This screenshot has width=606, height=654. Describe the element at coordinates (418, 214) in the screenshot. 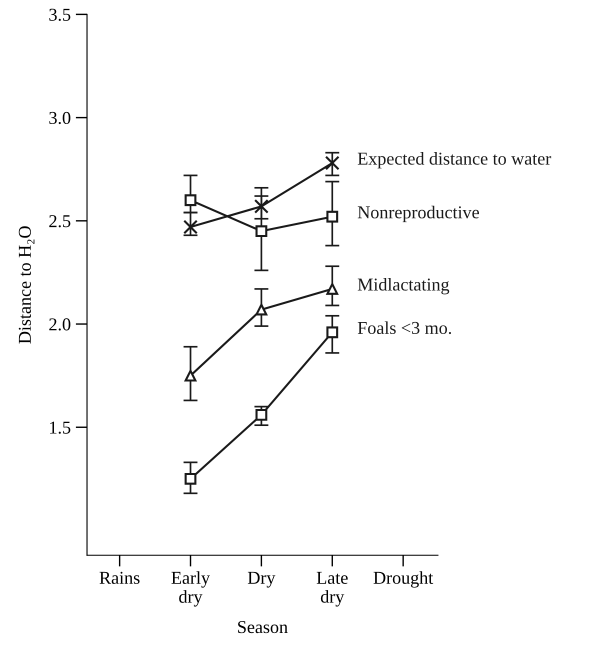

I see `series-label: Nonreproductive` at that location.